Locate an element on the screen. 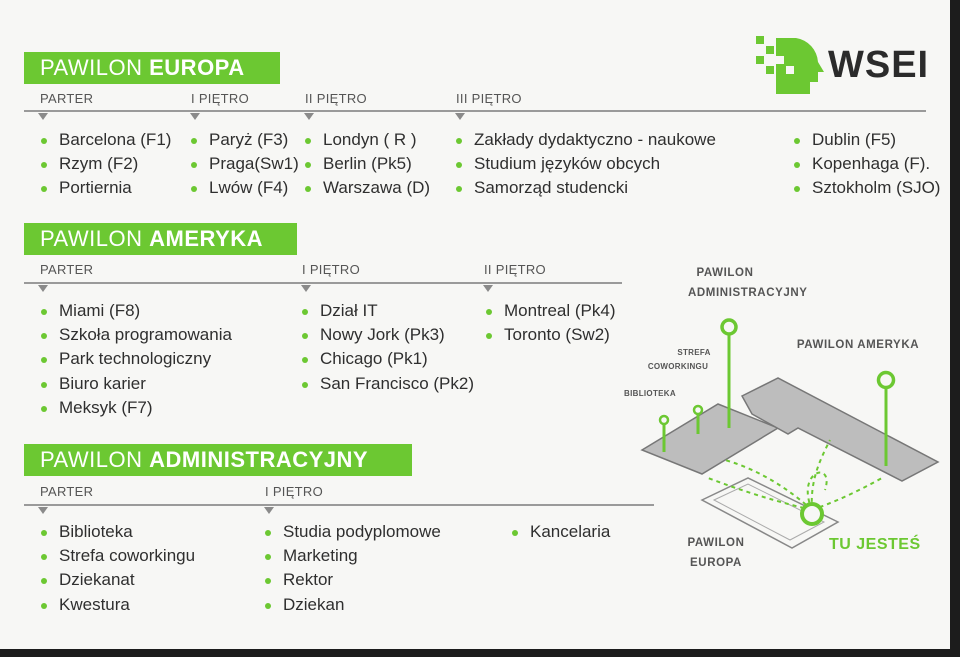 This screenshot has width=960, height=657. list-item: Strefa coworkingu is located at coordinates (118, 556).